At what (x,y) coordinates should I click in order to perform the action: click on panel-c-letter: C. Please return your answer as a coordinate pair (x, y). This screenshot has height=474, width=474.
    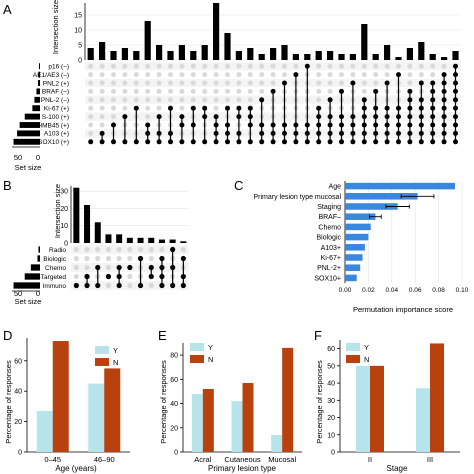
    Looking at the image, I should click on (238, 185).